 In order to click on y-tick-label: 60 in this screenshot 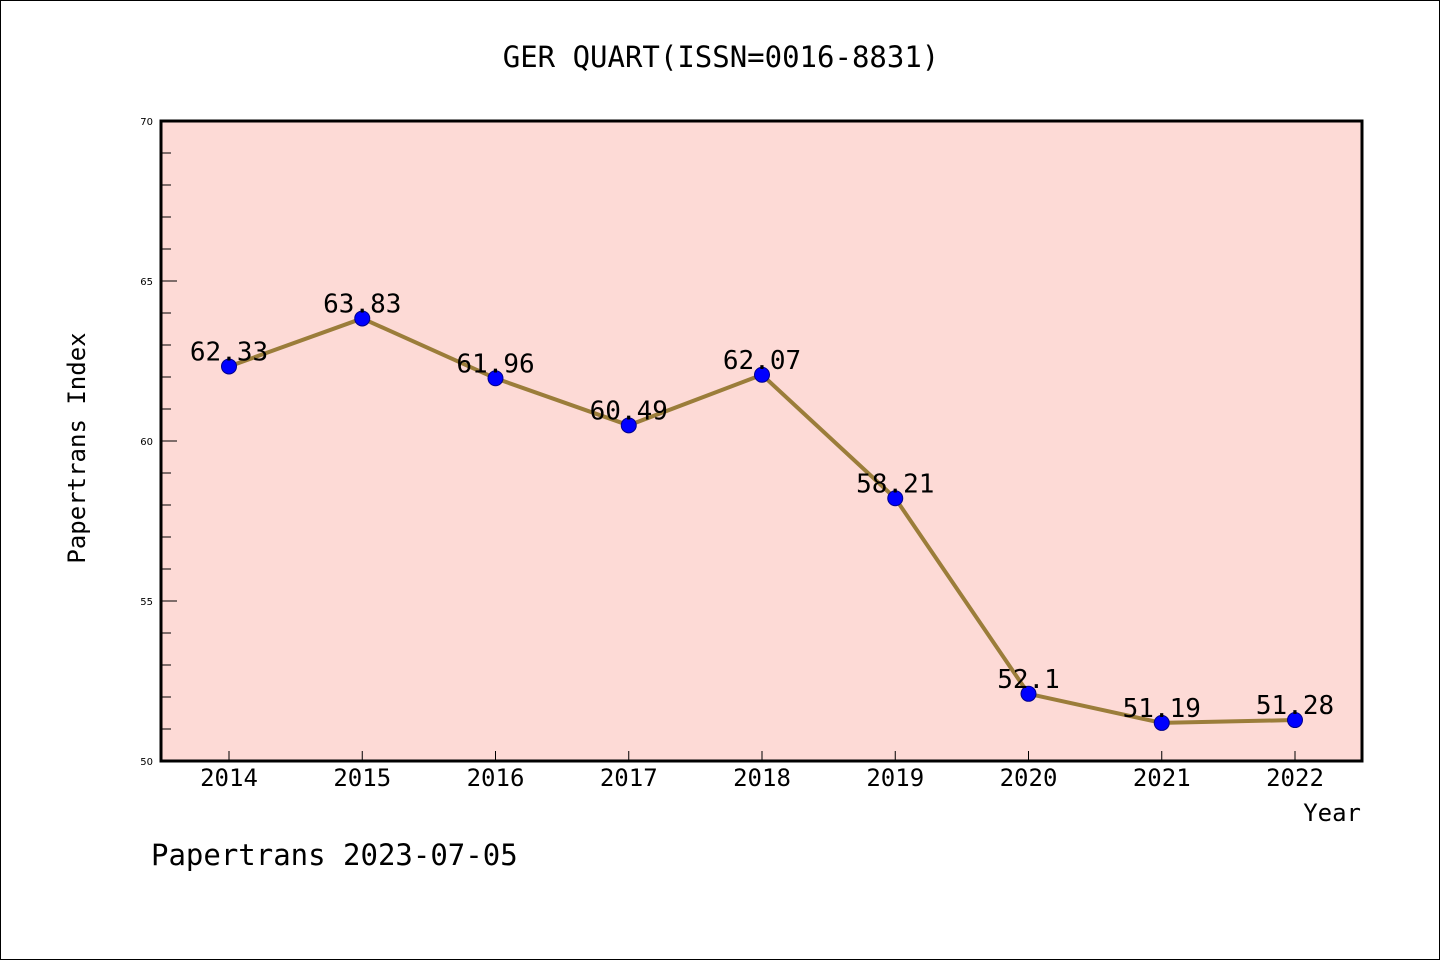, I will do `click(146, 442)`.